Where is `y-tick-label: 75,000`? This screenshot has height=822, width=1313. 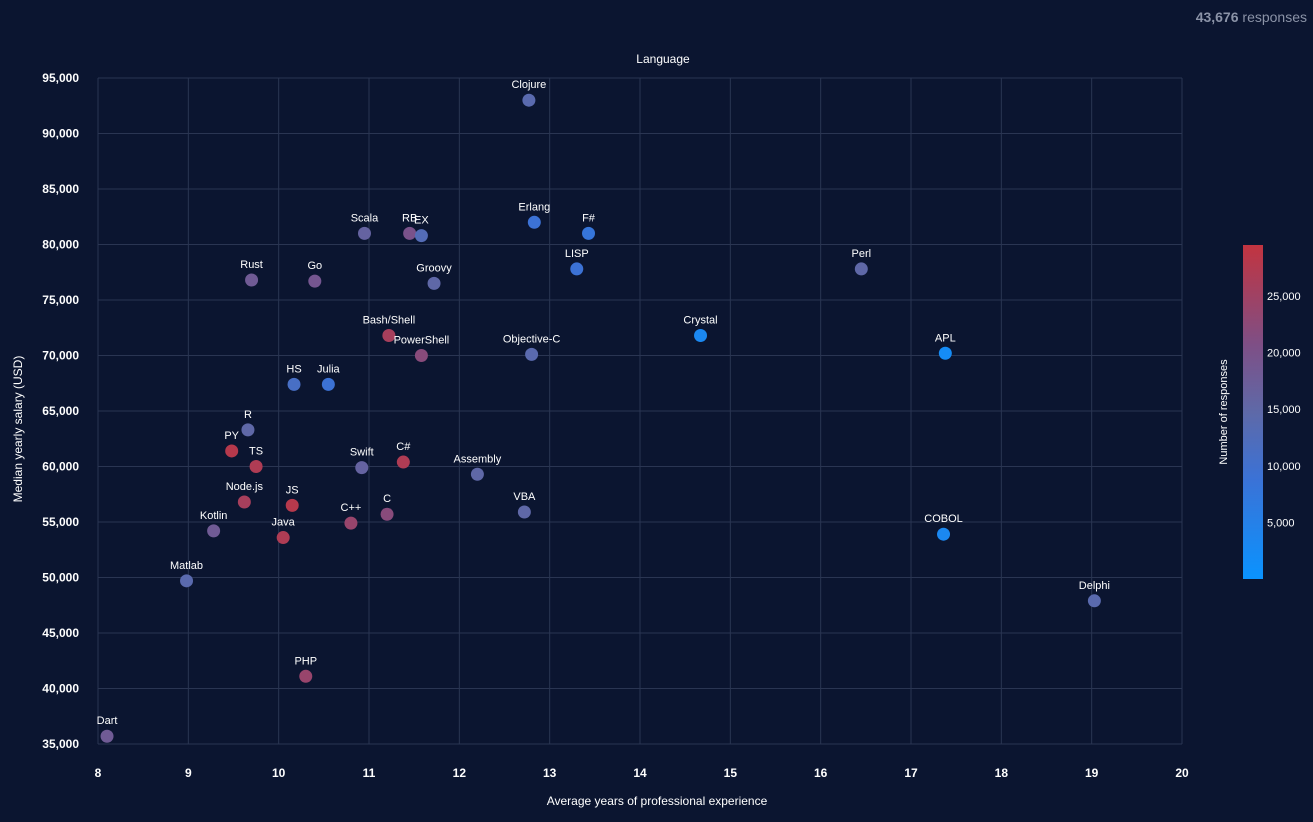
y-tick-label: 75,000 is located at coordinates (60, 300).